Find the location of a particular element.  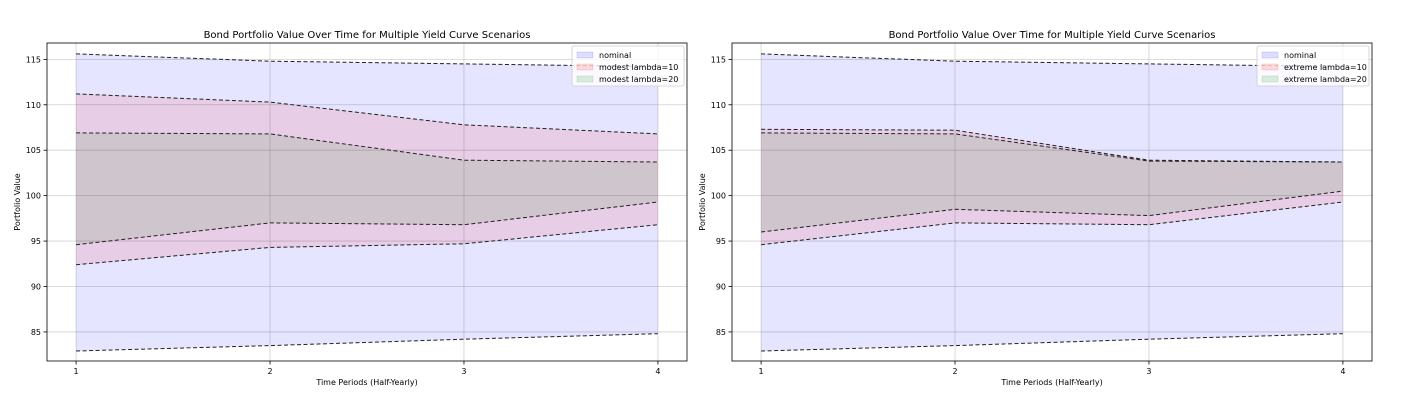

legend: nominal modest lambda=10 modest lambda=20 is located at coordinates (628, 66).